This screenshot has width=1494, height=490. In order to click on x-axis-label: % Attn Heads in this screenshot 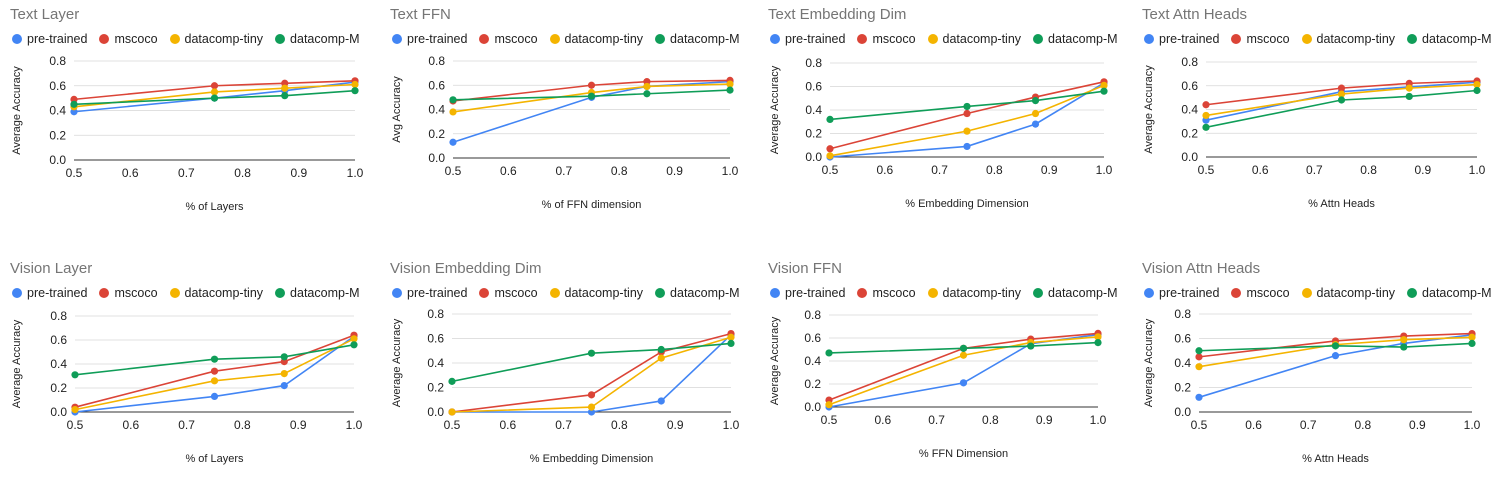, I will do `click(1335, 459)`.